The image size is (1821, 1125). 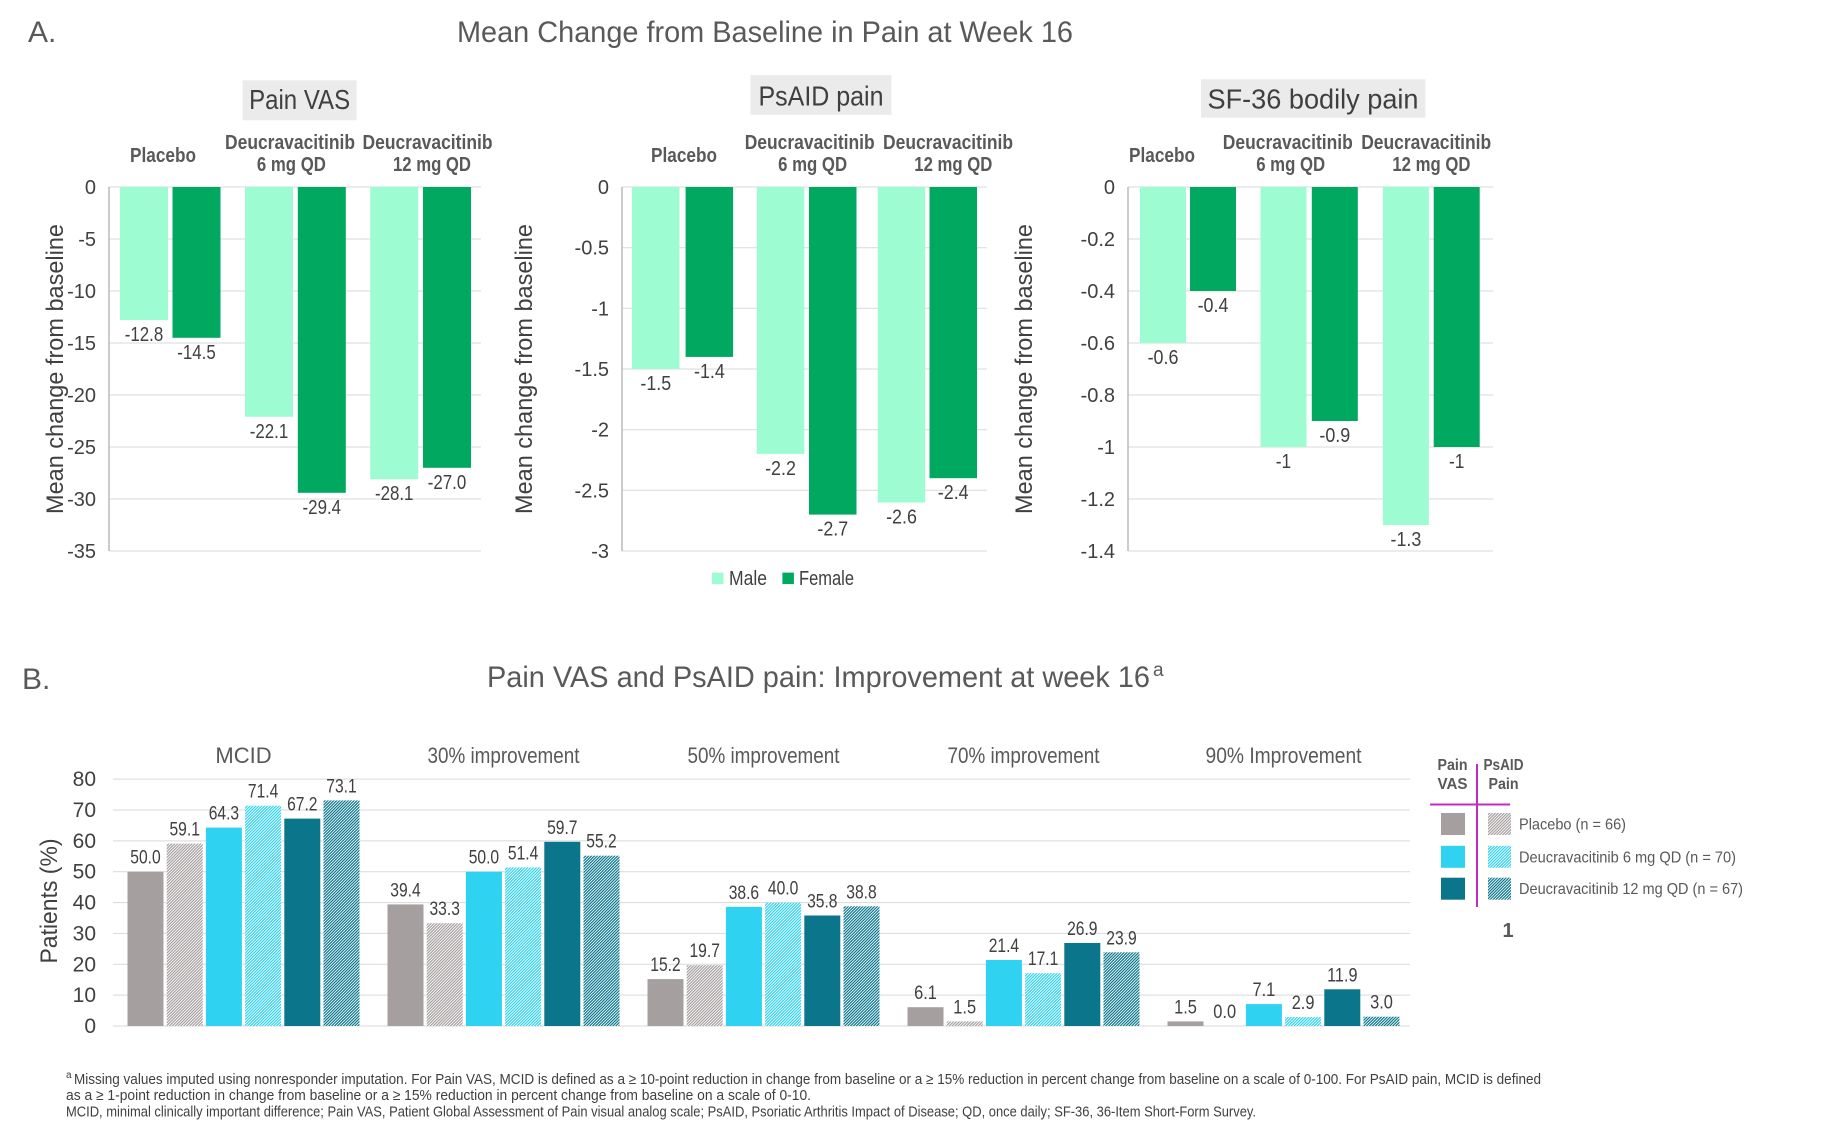 What do you see at coordinates (84, 995) in the screenshot?
I see `svg-text: 10` at bounding box center [84, 995].